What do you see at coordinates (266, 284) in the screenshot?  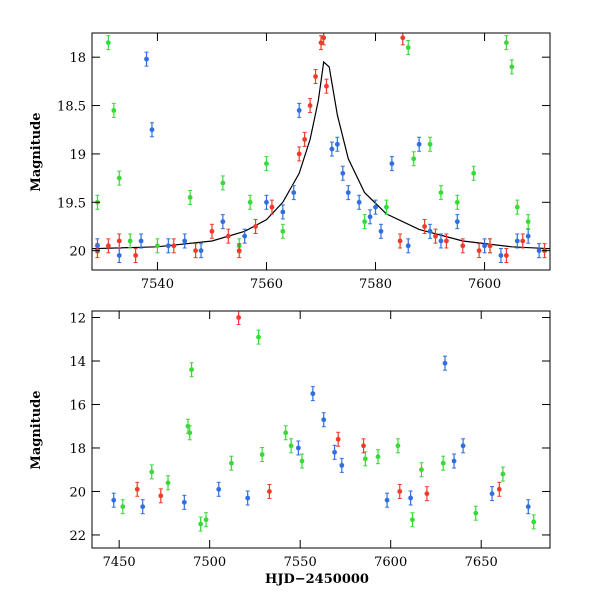 I see `top-x-tick-label: 7560` at bounding box center [266, 284].